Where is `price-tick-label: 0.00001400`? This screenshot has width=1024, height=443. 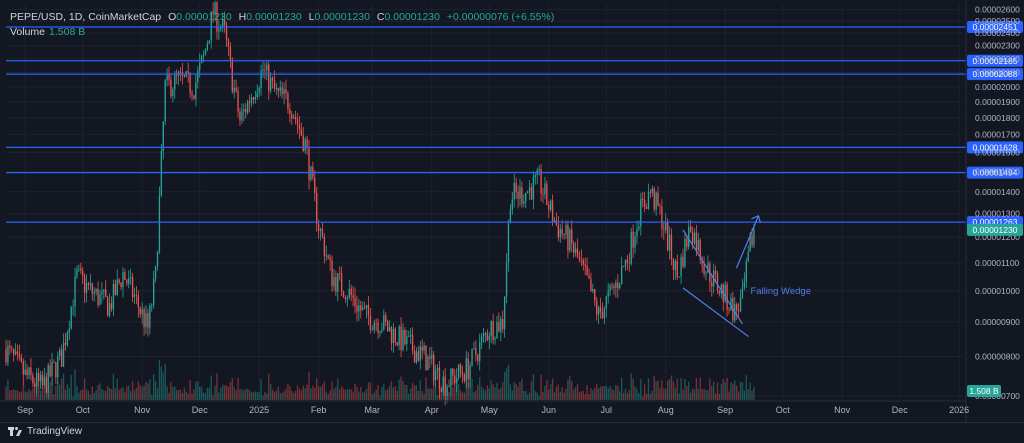 price-tick-label: 0.00001400 is located at coordinates (997, 192).